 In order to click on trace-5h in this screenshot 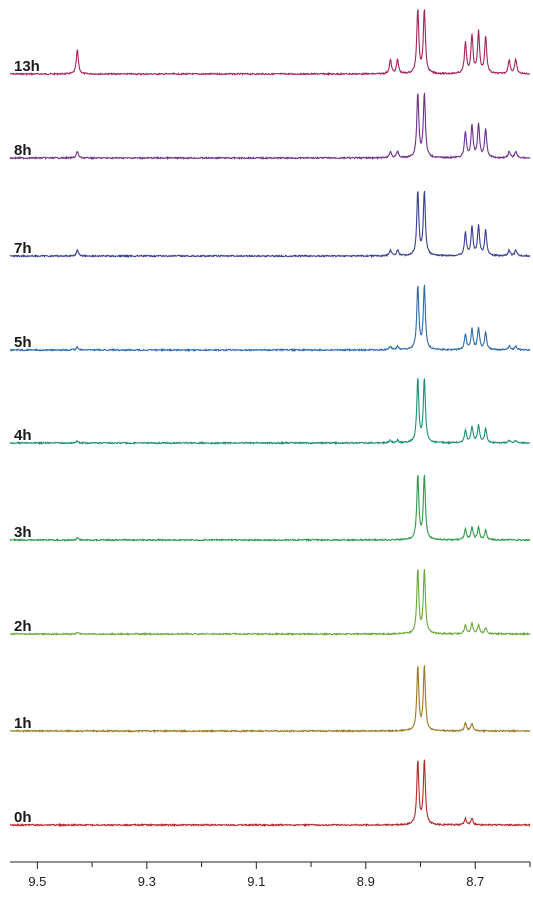, I will do `click(270, 318)`.